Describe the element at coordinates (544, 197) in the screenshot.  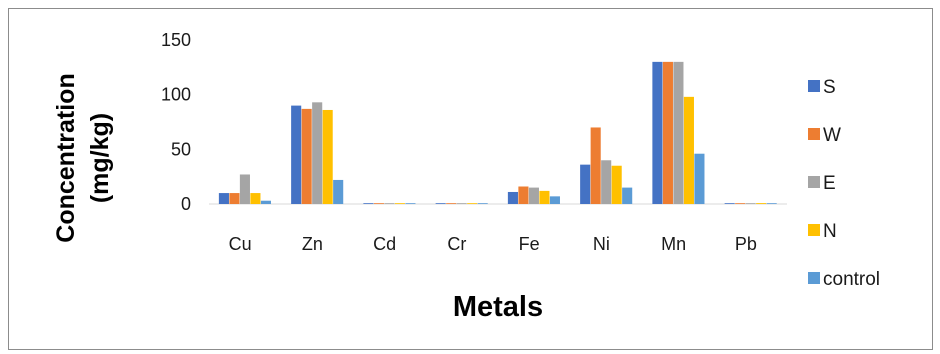
I see `bar-fe-n` at that location.